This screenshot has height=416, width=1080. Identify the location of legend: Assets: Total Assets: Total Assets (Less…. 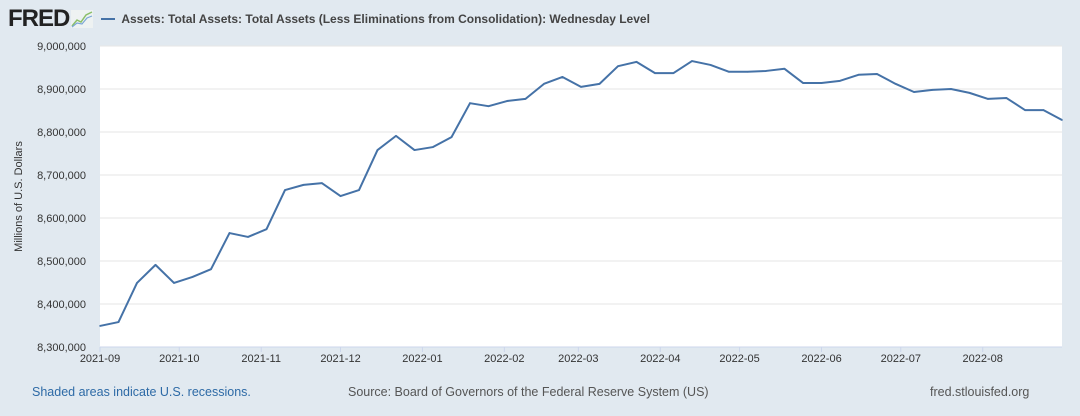
(375, 19).